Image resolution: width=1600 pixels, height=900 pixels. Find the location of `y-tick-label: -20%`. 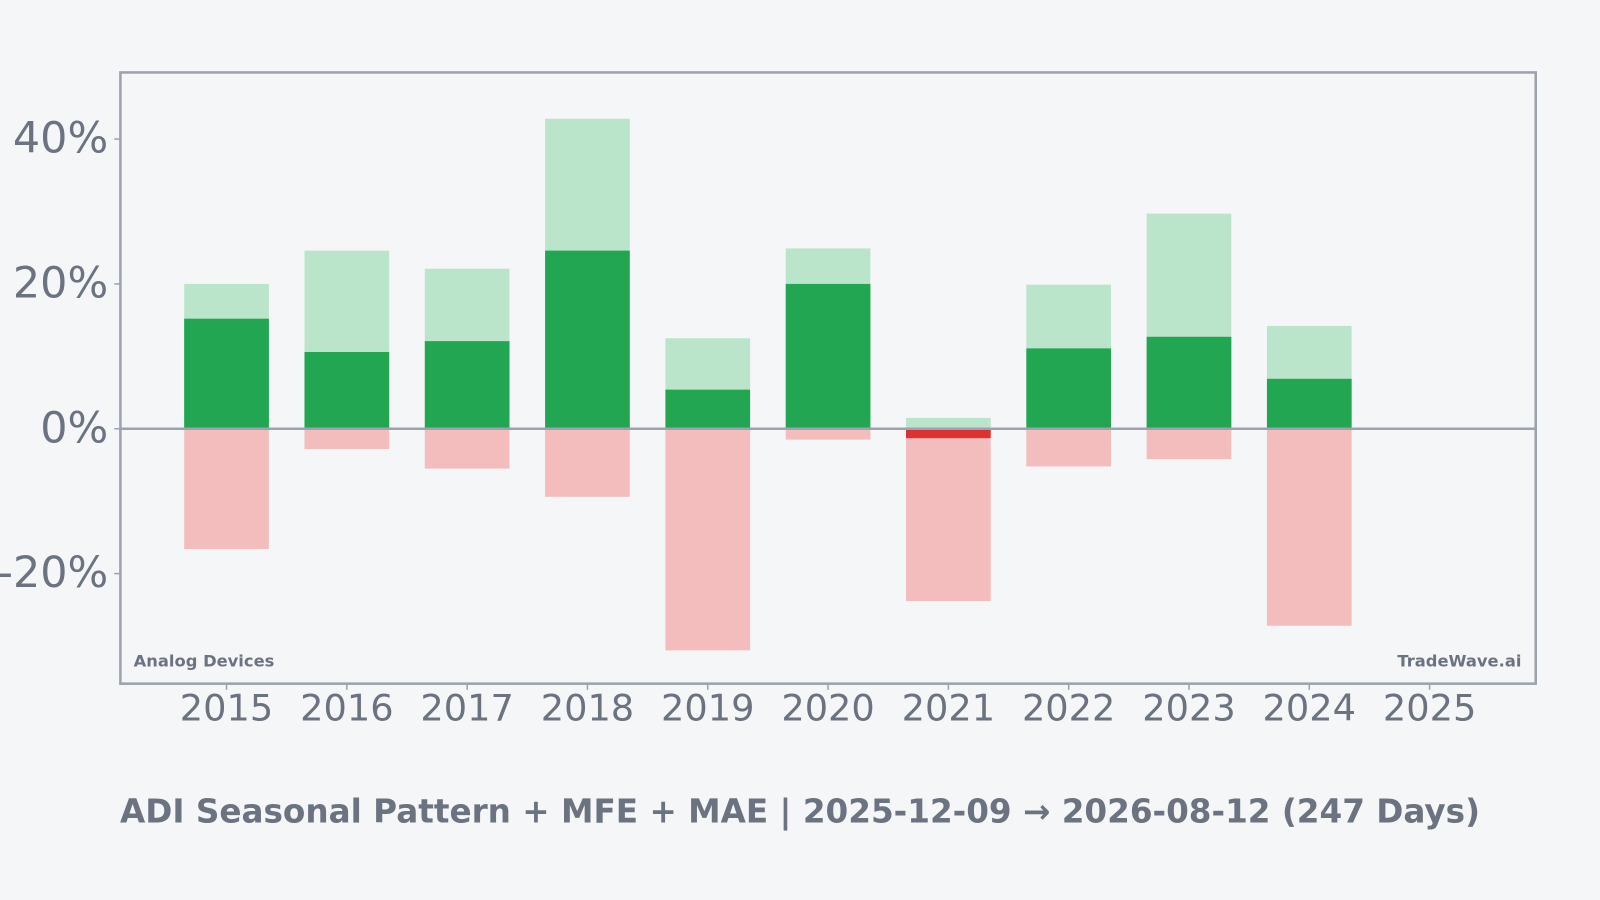

y-tick-label: -20% is located at coordinates (54, 573).